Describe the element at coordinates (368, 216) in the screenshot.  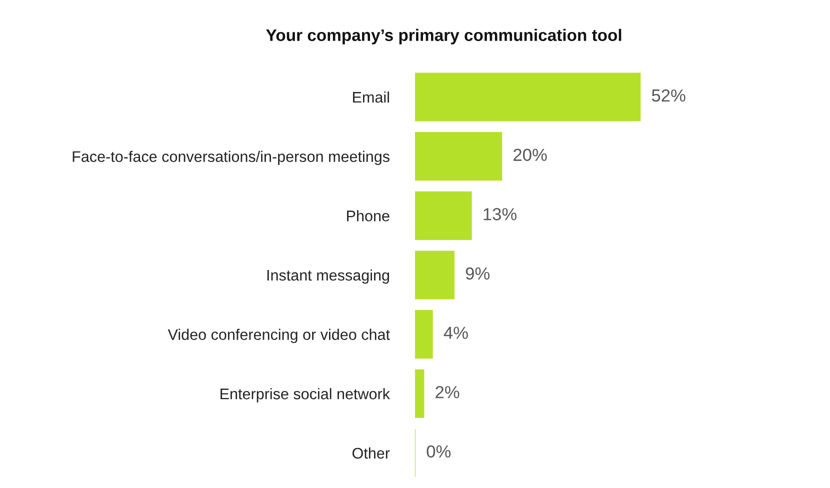
I see `y-tick-label: Phone` at that location.